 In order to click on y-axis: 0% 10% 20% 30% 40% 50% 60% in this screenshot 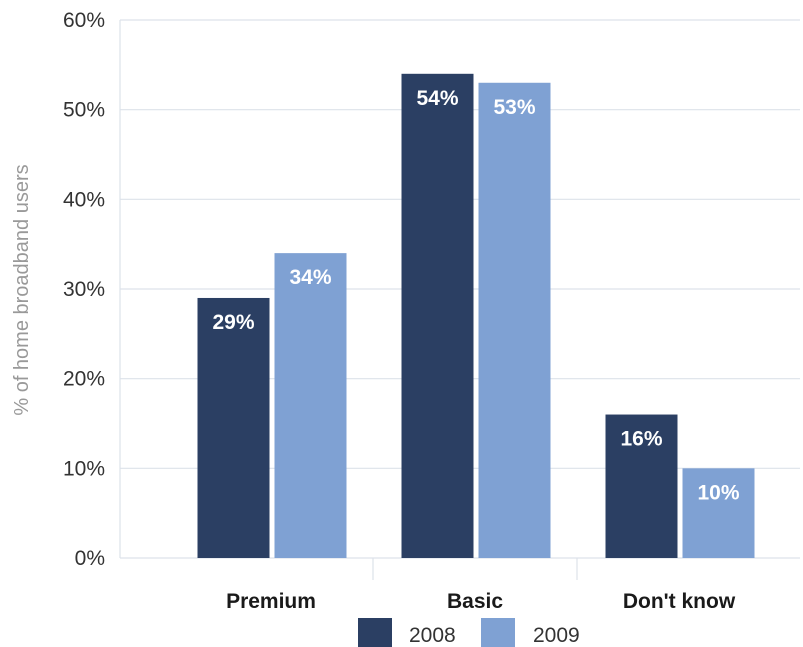, I will do `click(92, 289)`.